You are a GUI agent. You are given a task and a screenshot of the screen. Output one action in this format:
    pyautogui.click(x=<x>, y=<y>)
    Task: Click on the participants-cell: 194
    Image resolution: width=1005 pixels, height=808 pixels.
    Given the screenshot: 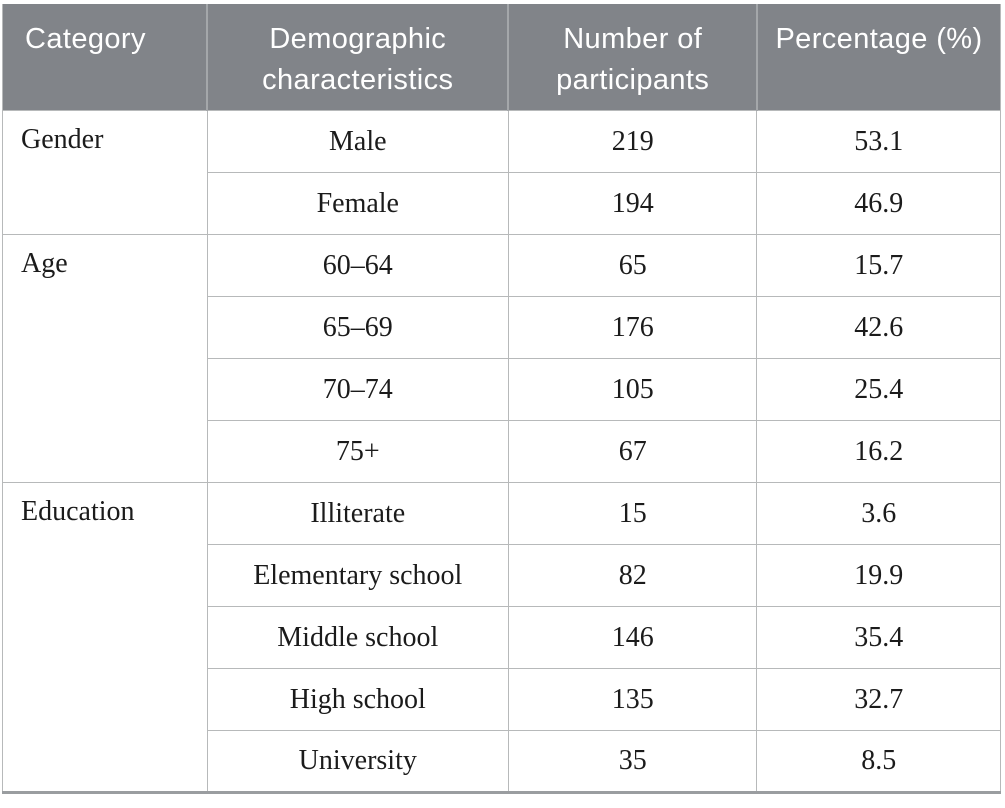 What is the action you would take?
    pyautogui.click(x=632, y=204)
    